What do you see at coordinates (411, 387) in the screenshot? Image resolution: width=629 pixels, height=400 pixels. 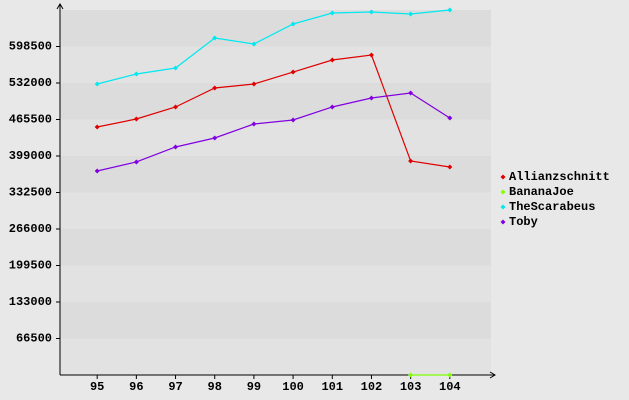 I see `x-tick-label: 103` at bounding box center [411, 387].